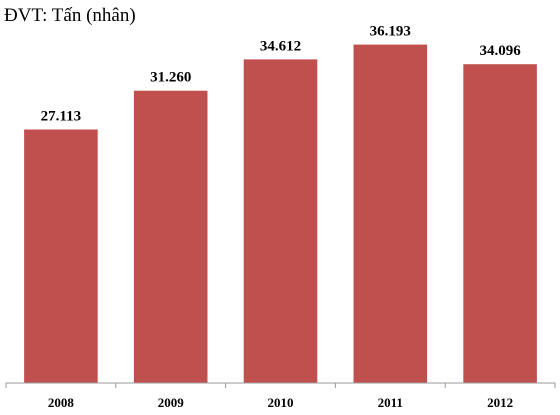  I want to click on unit-label: ĐVT: Tấn (nhân), so click(70, 15).